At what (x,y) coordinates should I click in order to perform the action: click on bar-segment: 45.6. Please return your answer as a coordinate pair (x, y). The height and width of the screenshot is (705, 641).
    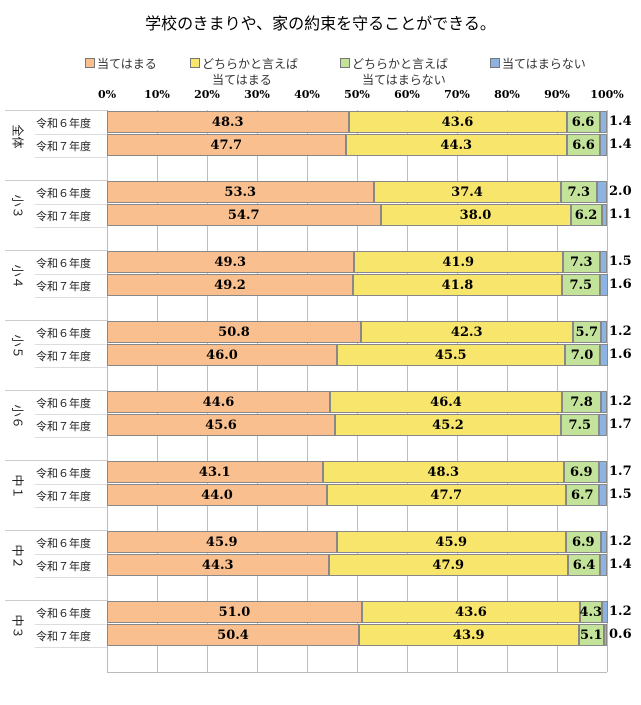
    Looking at the image, I should click on (221, 425).